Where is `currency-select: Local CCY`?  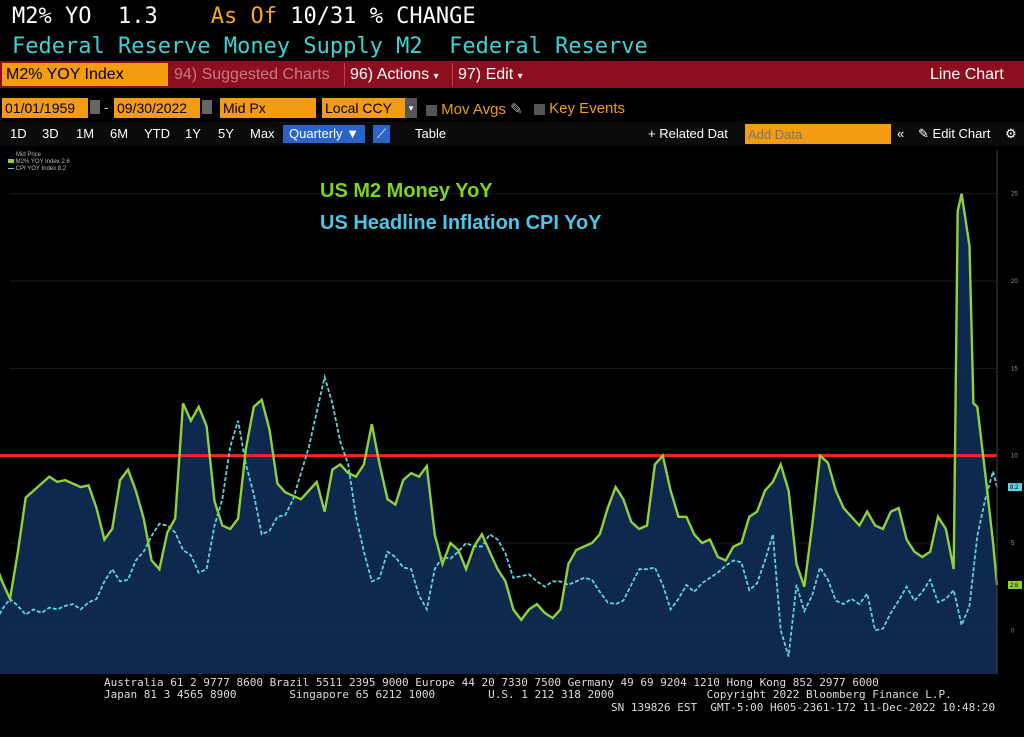 currency-select: Local CCY is located at coordinates (364, 108).